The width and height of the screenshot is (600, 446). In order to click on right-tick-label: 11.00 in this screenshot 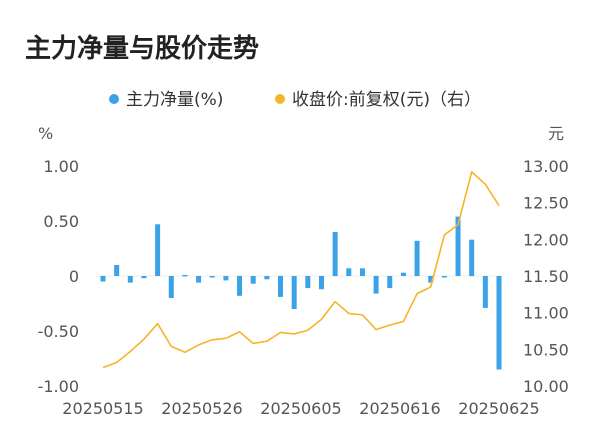, I will do `click(546, 313)`.